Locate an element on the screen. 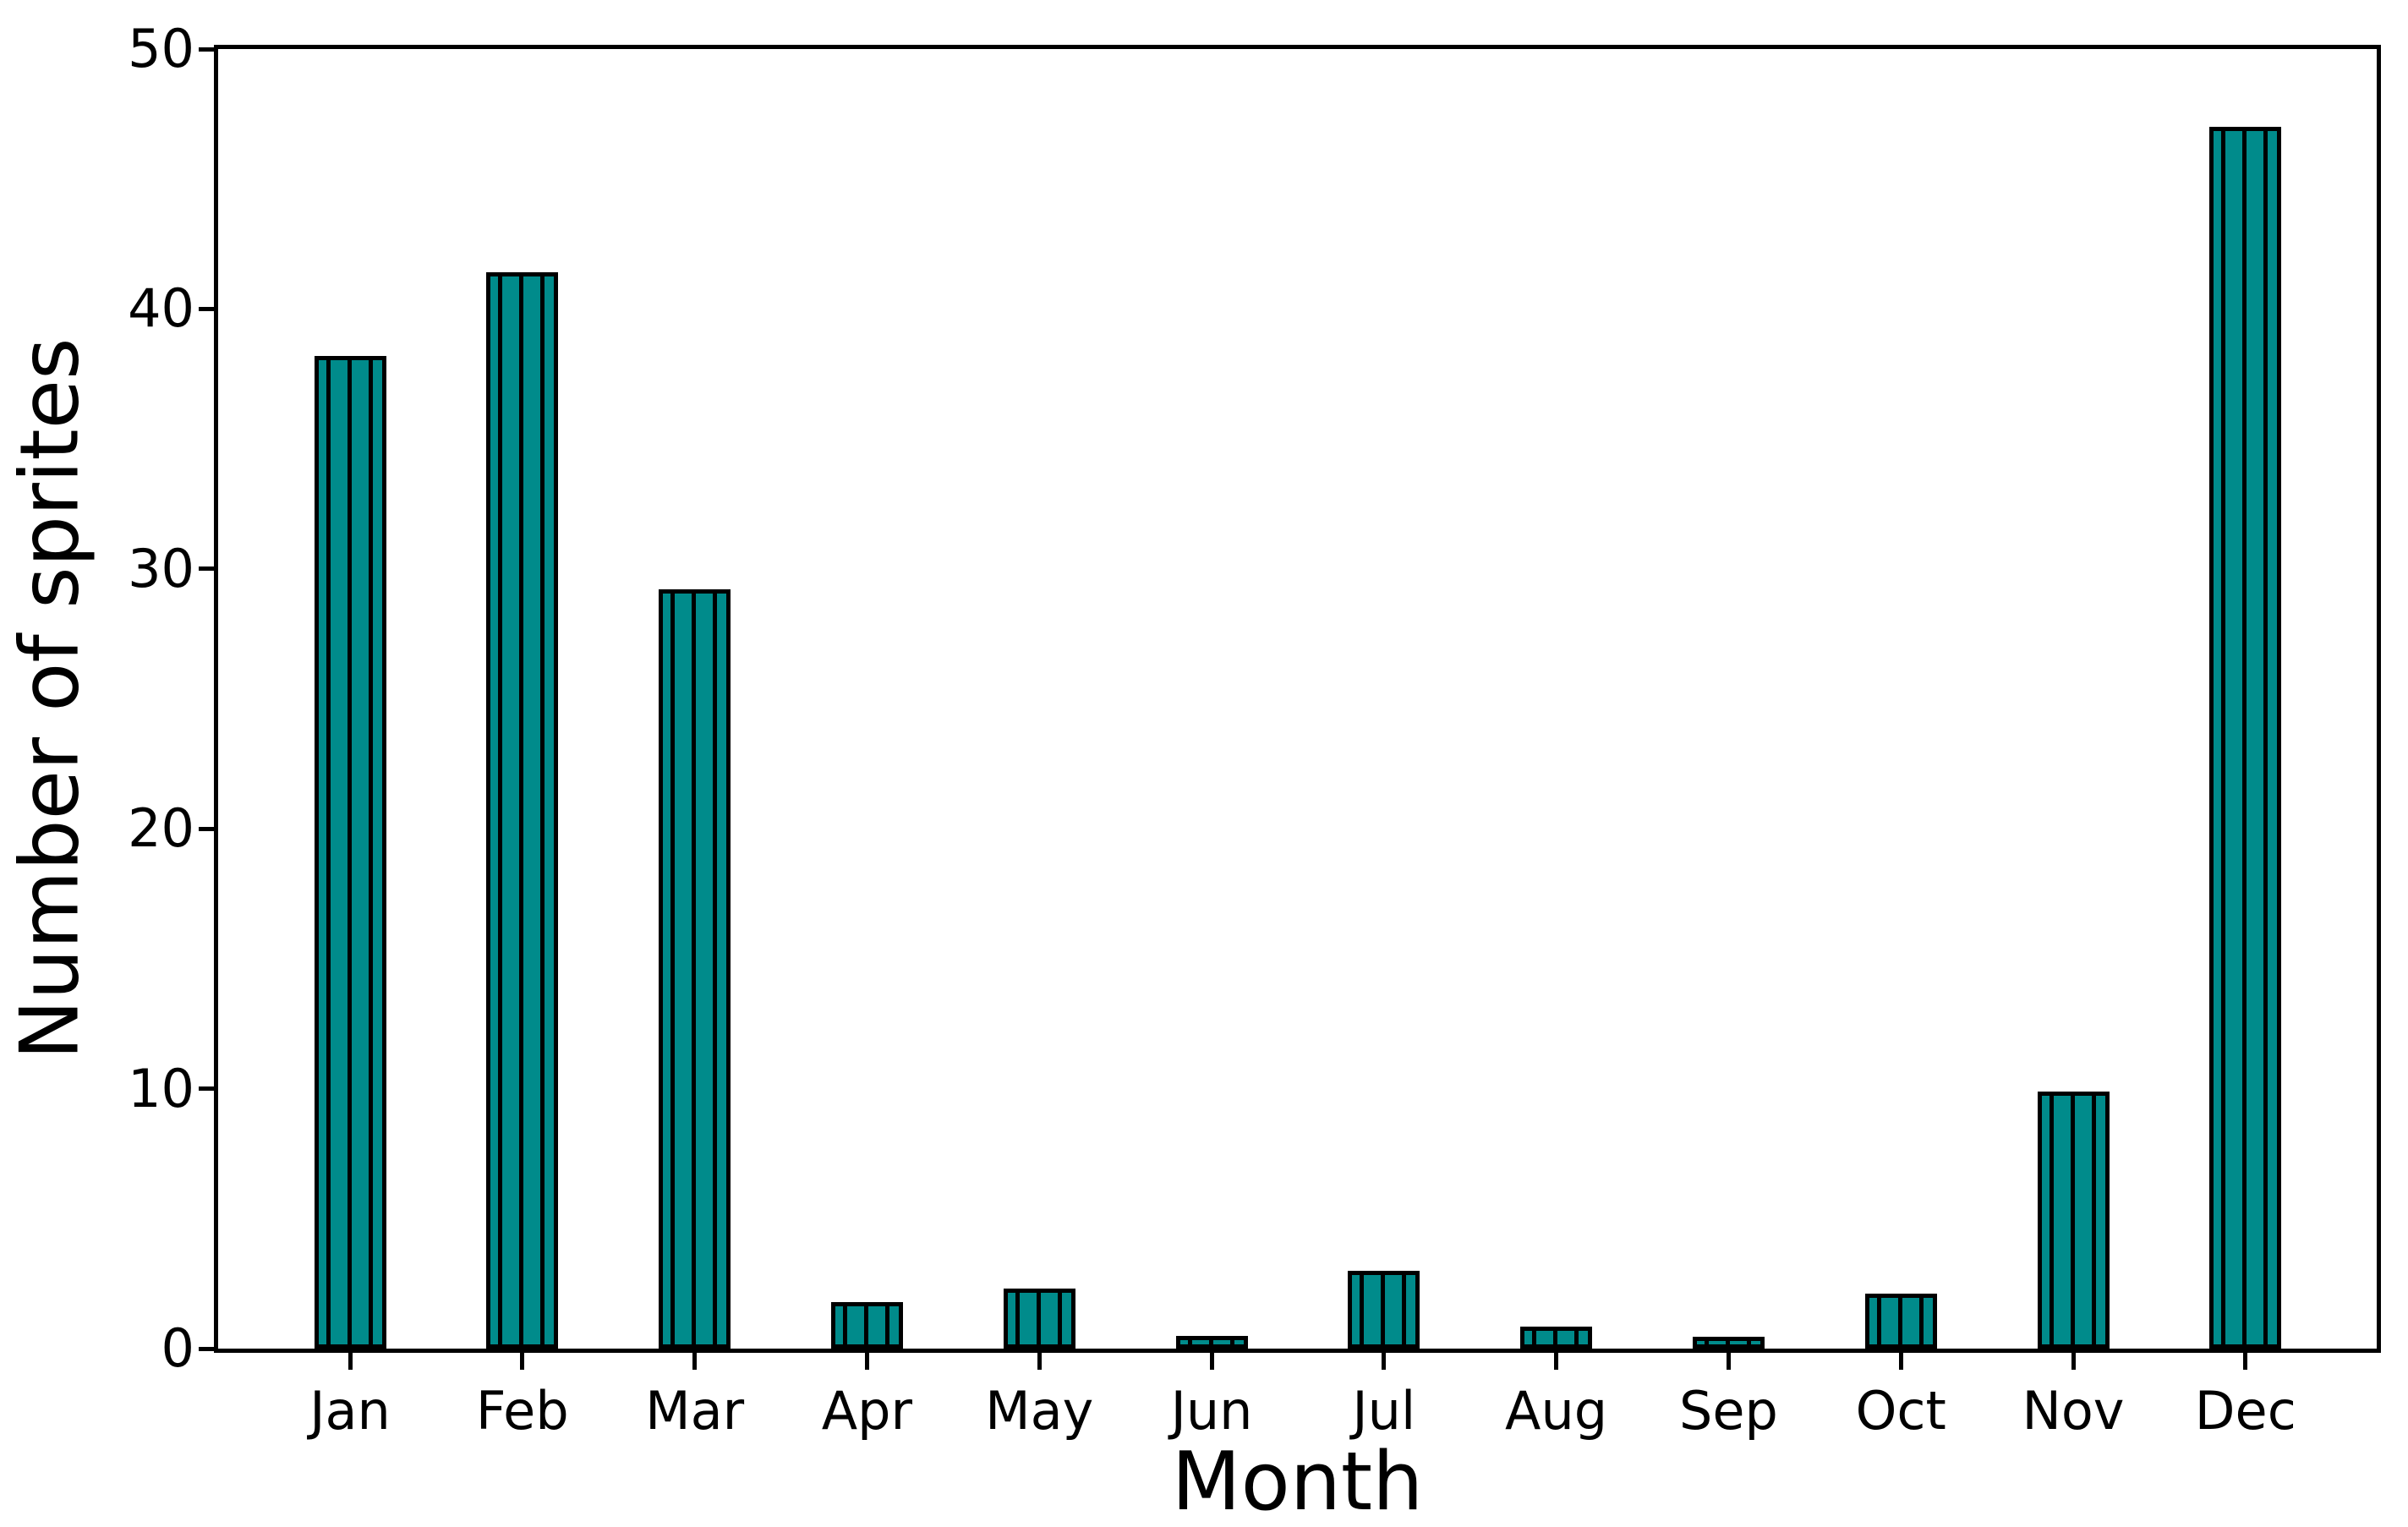 Image resolution: width=2408 pixels, height=1527 pixels. x-tick-label-feb: Feb is located at coordinates (522, 1411).